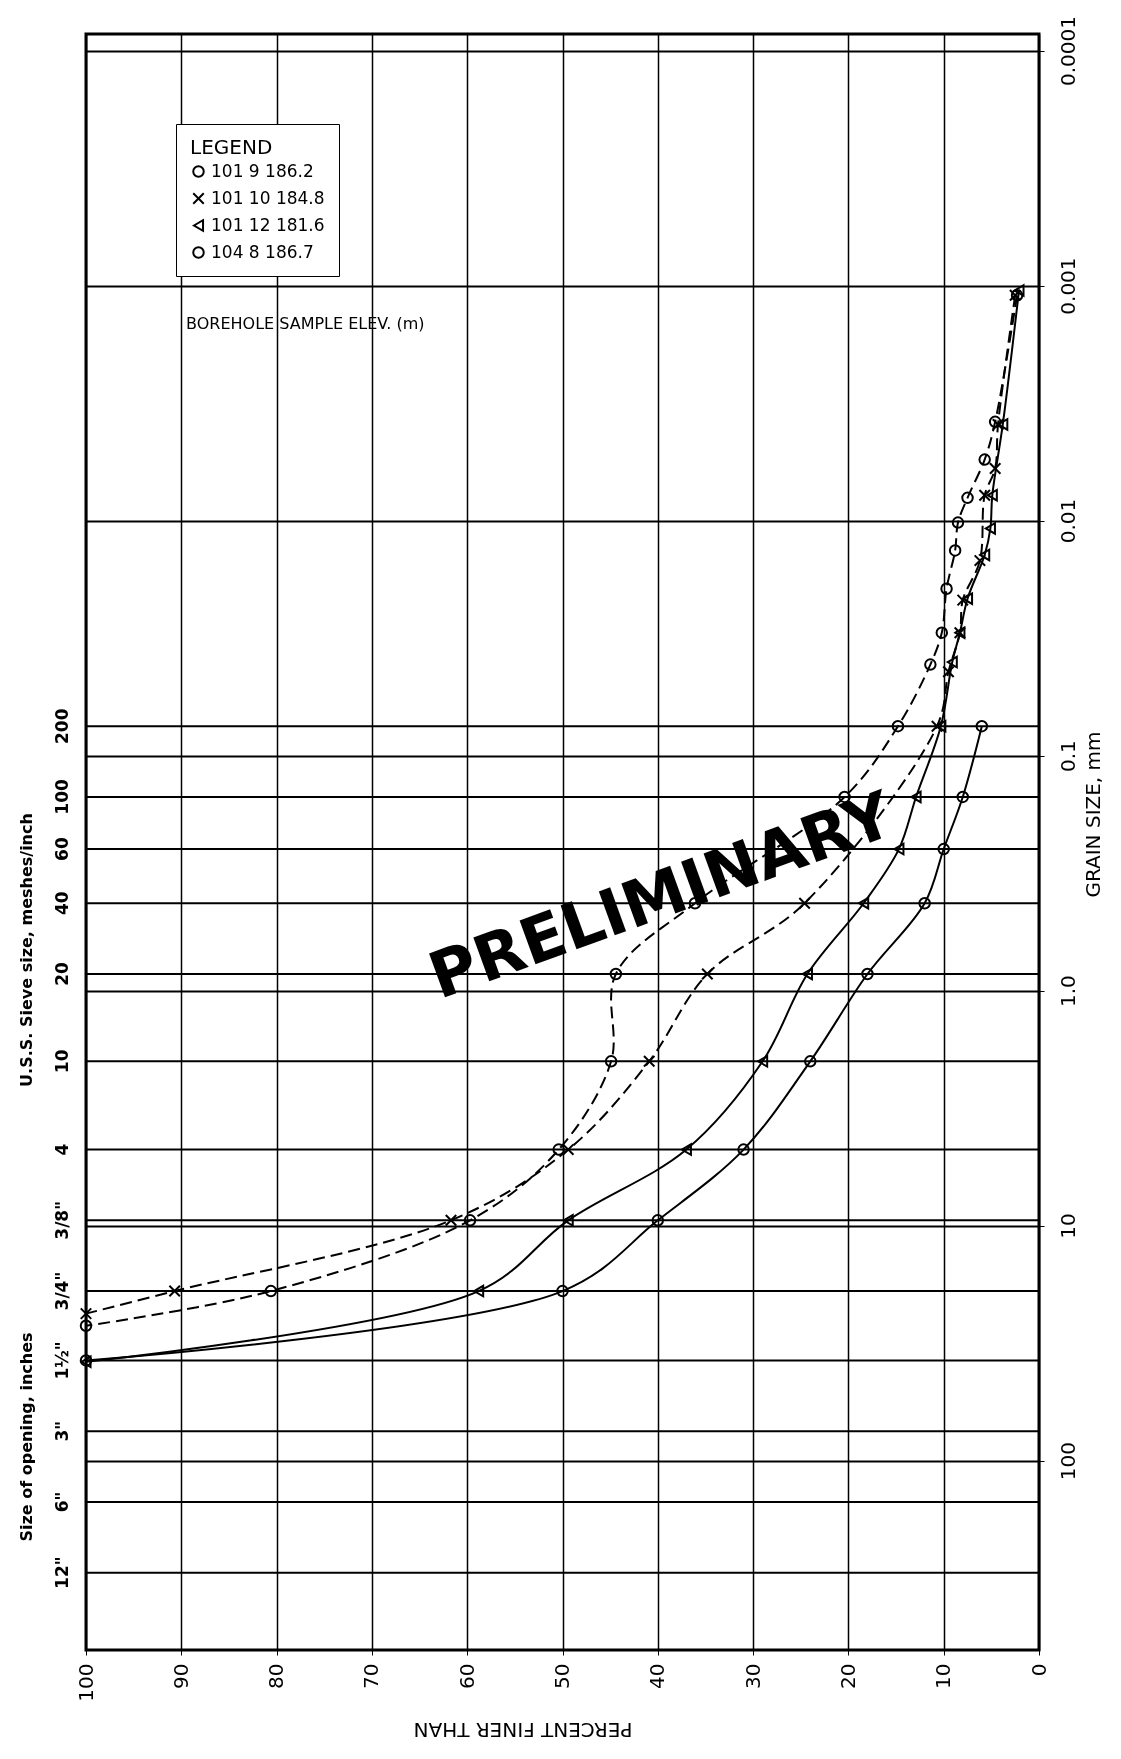  I want to click on x-tick-label: 40, so click(657, 1676).